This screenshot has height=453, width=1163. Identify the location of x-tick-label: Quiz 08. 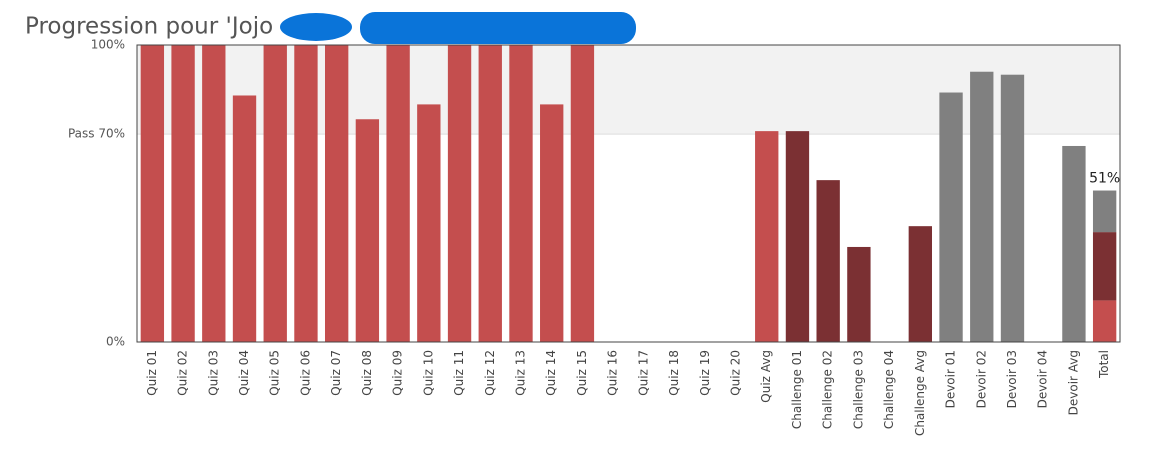
(367, 373).